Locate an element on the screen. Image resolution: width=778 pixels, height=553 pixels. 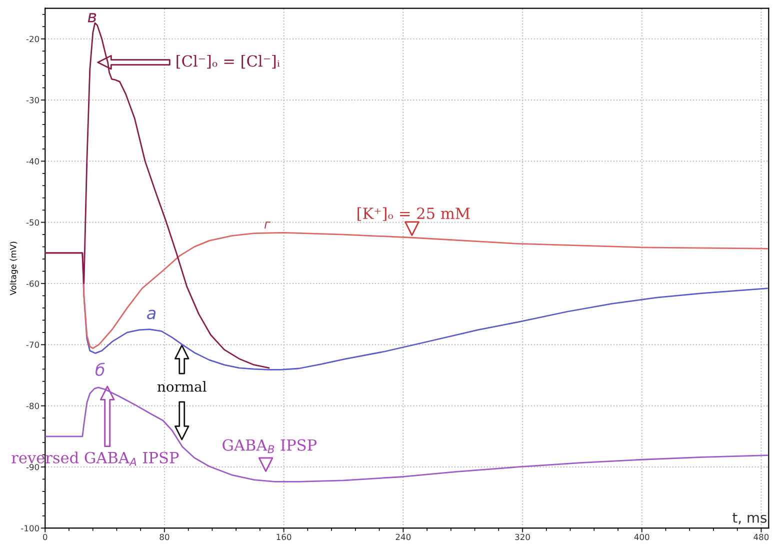
x-tick-label: 160 is located at coordinates (284, 537).